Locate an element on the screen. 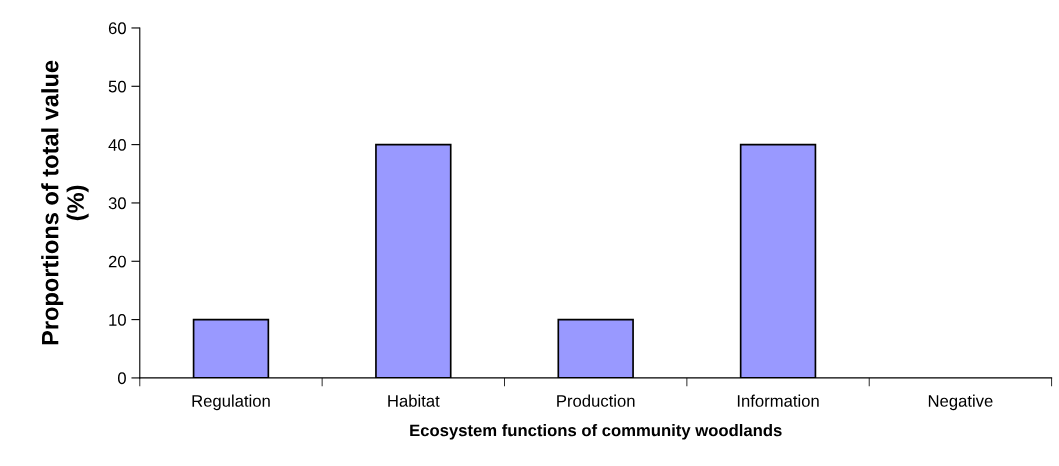  y-tick-label: 20 is located at coordinates (117, 261).